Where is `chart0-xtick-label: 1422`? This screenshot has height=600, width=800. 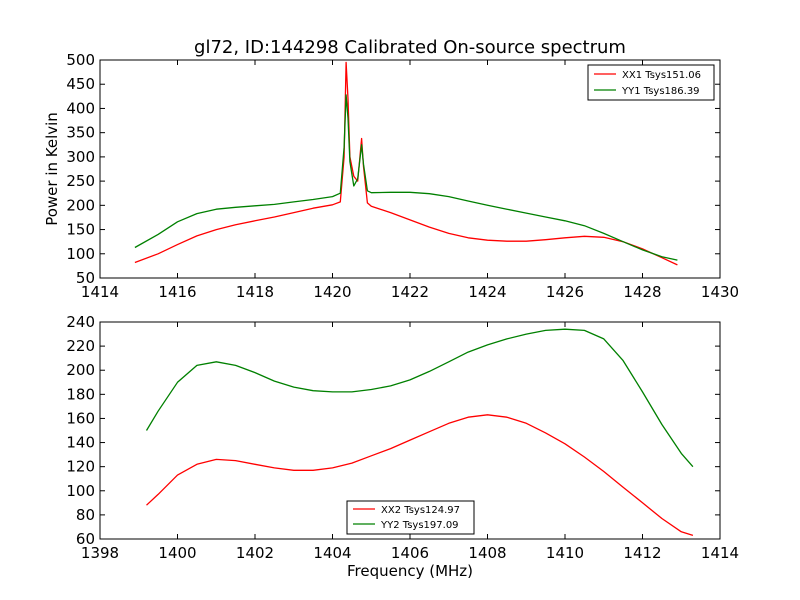
chart0-xtick-label: 1422 is located at coordinates (410, 292).